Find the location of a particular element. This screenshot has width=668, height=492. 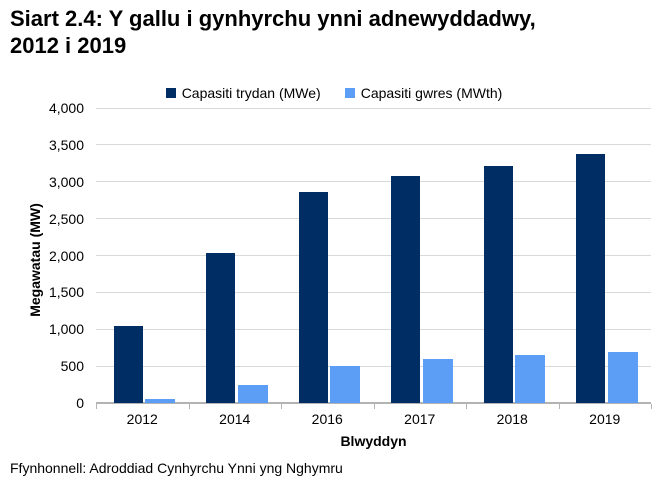

gridline-1,000 is located at coordinates (373, 329).